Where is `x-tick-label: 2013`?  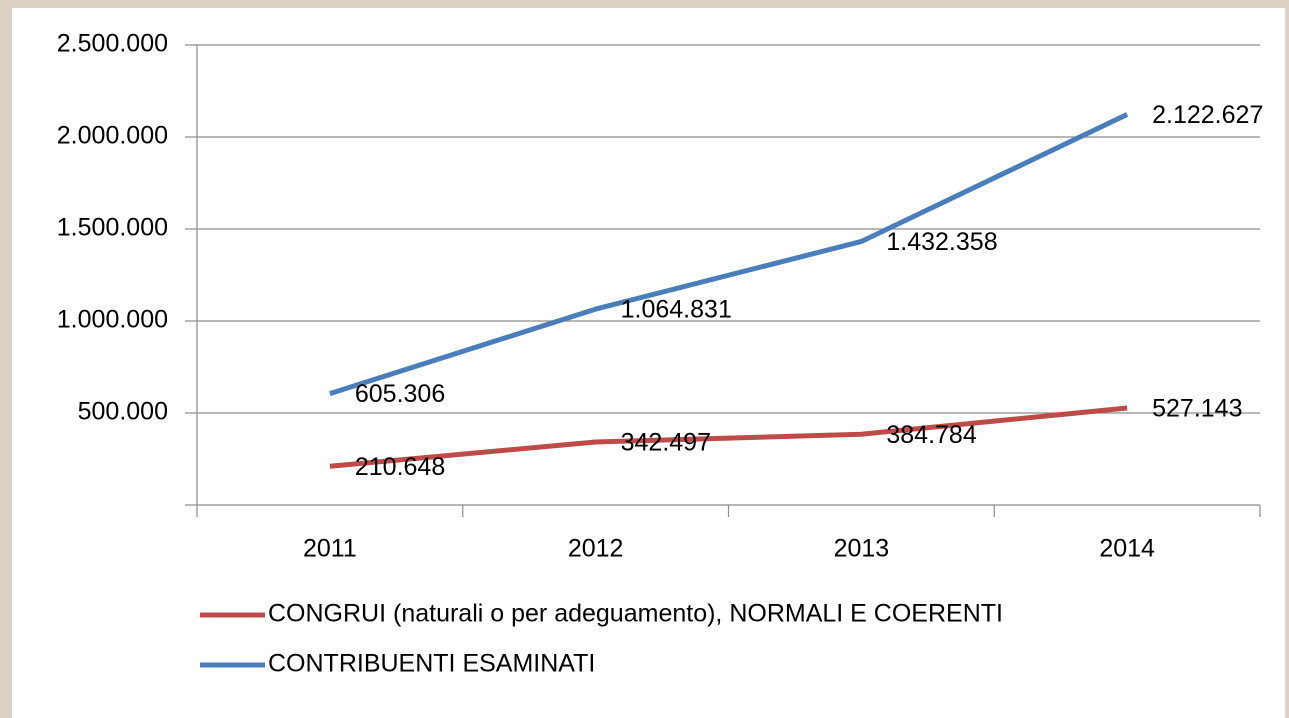
x-tick-label: 2013 is located at coordinates (862, 549).